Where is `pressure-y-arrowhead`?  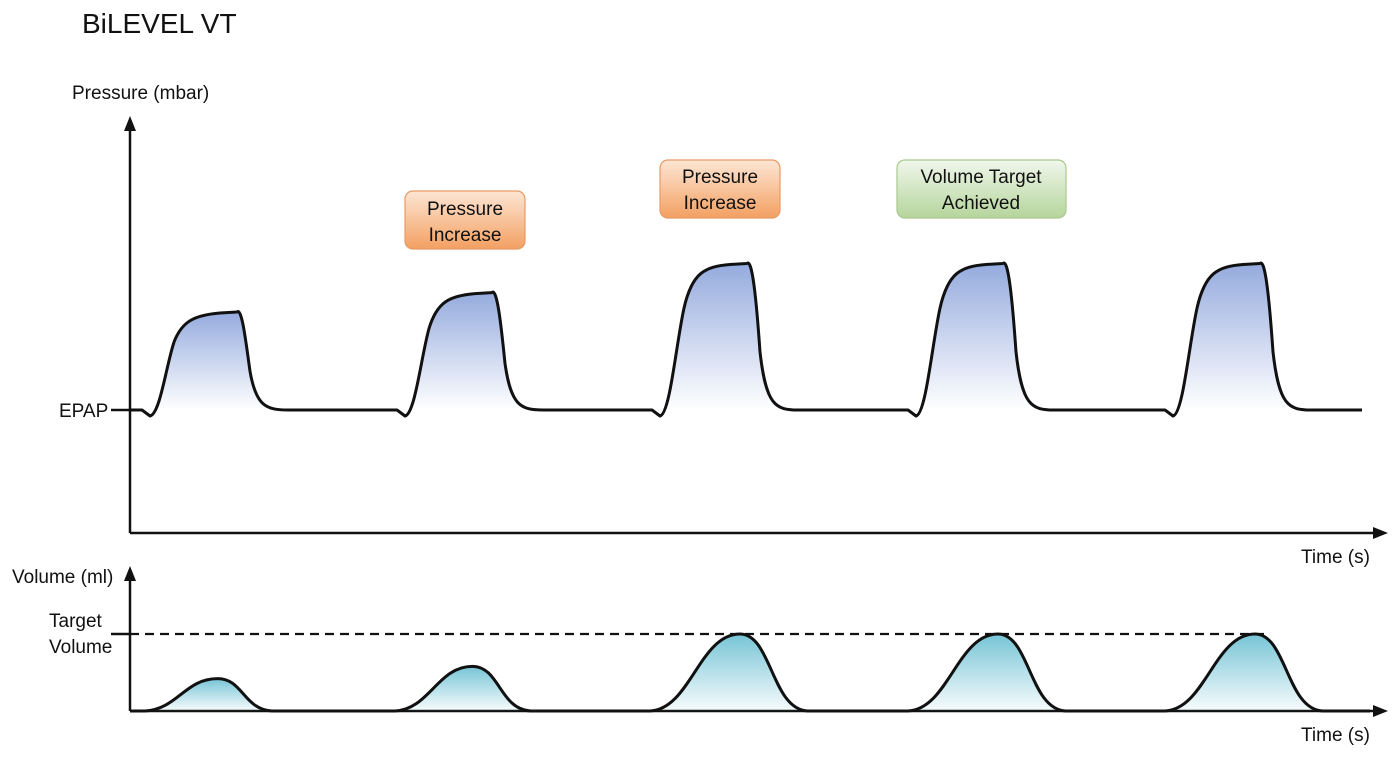
pressure-y-arrowhead is located at coordinates (130, 123).